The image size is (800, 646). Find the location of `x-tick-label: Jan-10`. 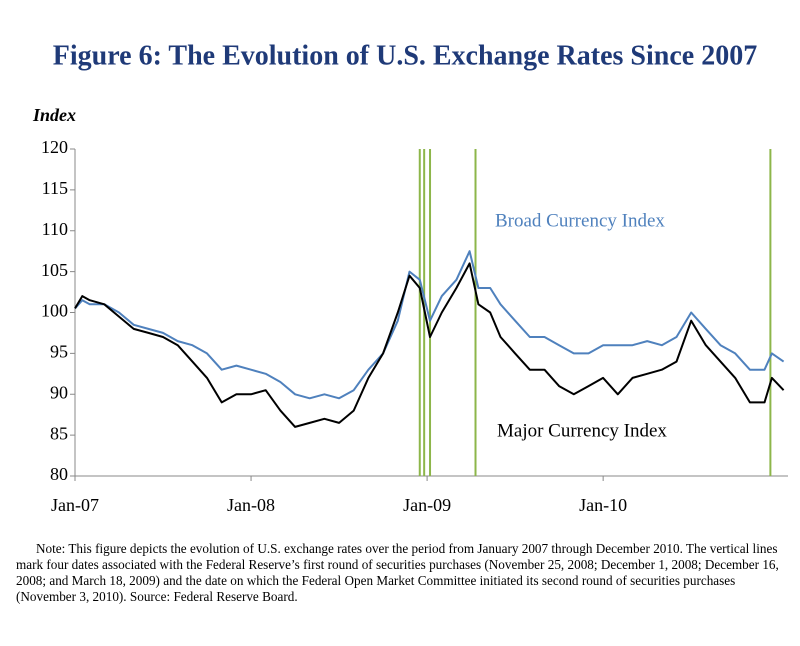

x-tick-label: Jan-10 is located at coordinates (603, 505).